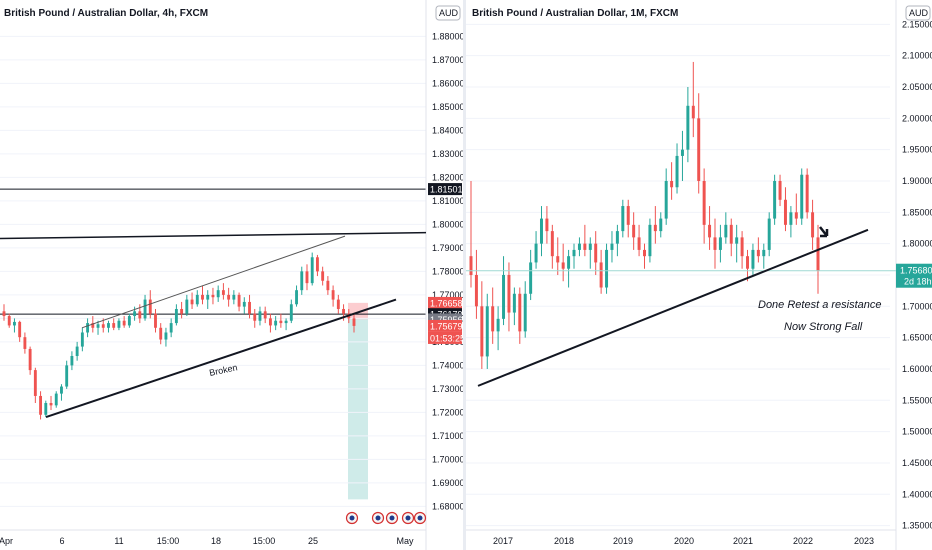 This screenshot has height=550, width=932. Describe the element at coordinates (221, 358) in the screenshot. I see `broken-trend-line` at that location.